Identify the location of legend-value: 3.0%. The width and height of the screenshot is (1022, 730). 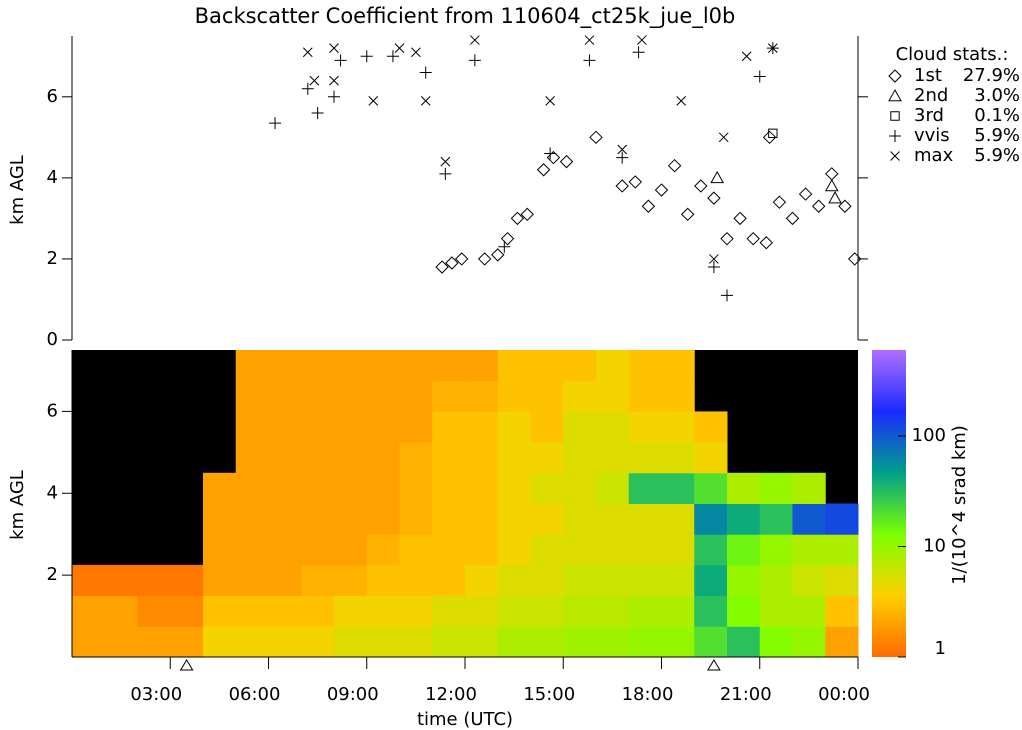
(997, 95).